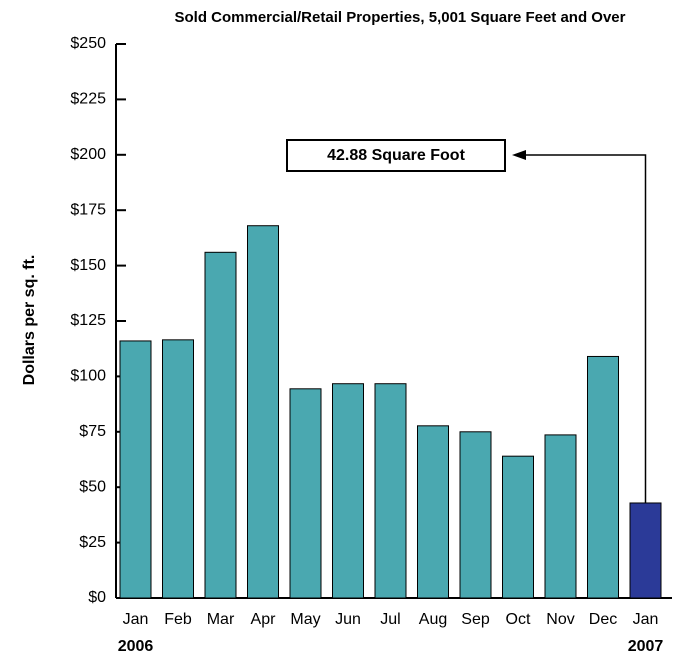 The height and width of the screenshot is (660, 693). I want to click on x-tick-label: Jun, so click(348, 619).